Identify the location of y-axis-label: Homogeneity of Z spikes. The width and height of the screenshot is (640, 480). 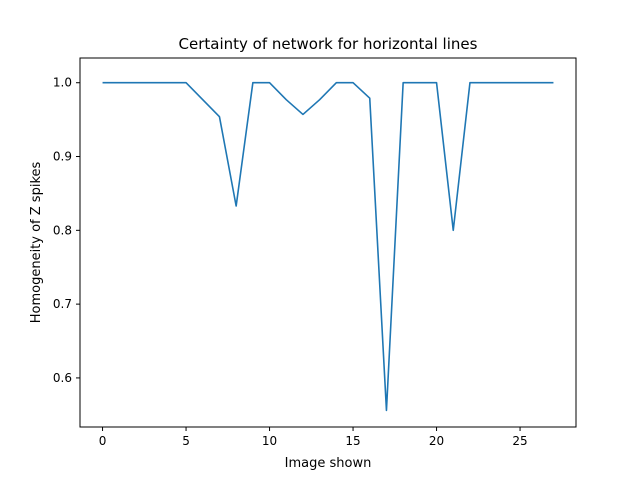
(36, 243).